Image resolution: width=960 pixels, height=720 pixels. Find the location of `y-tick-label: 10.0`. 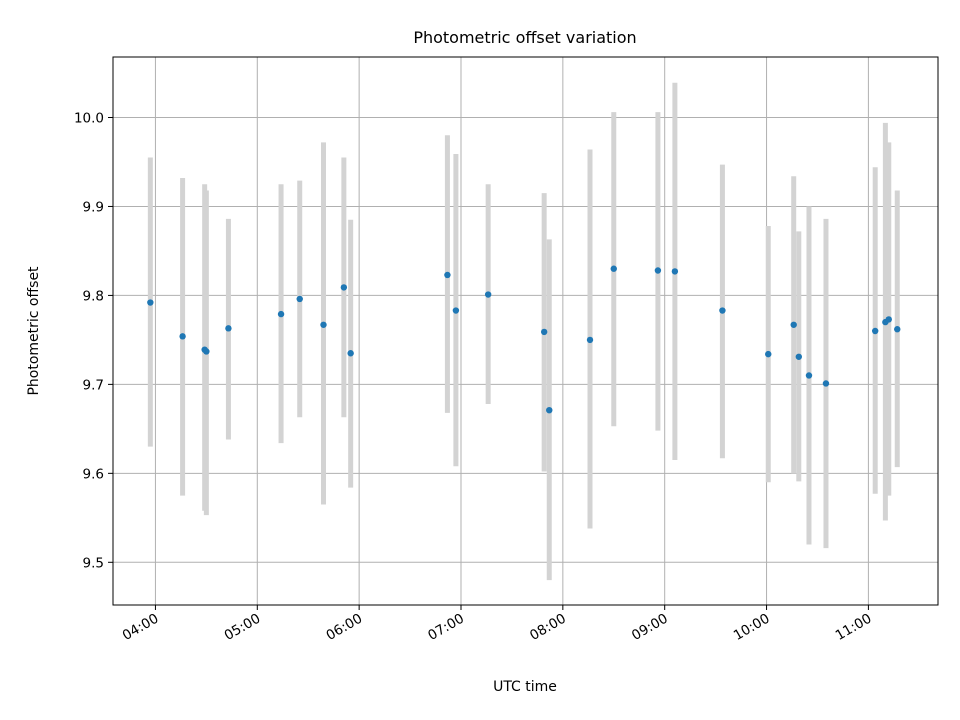

y-tick-label: 10.0 is located at coordinates (89, 118).